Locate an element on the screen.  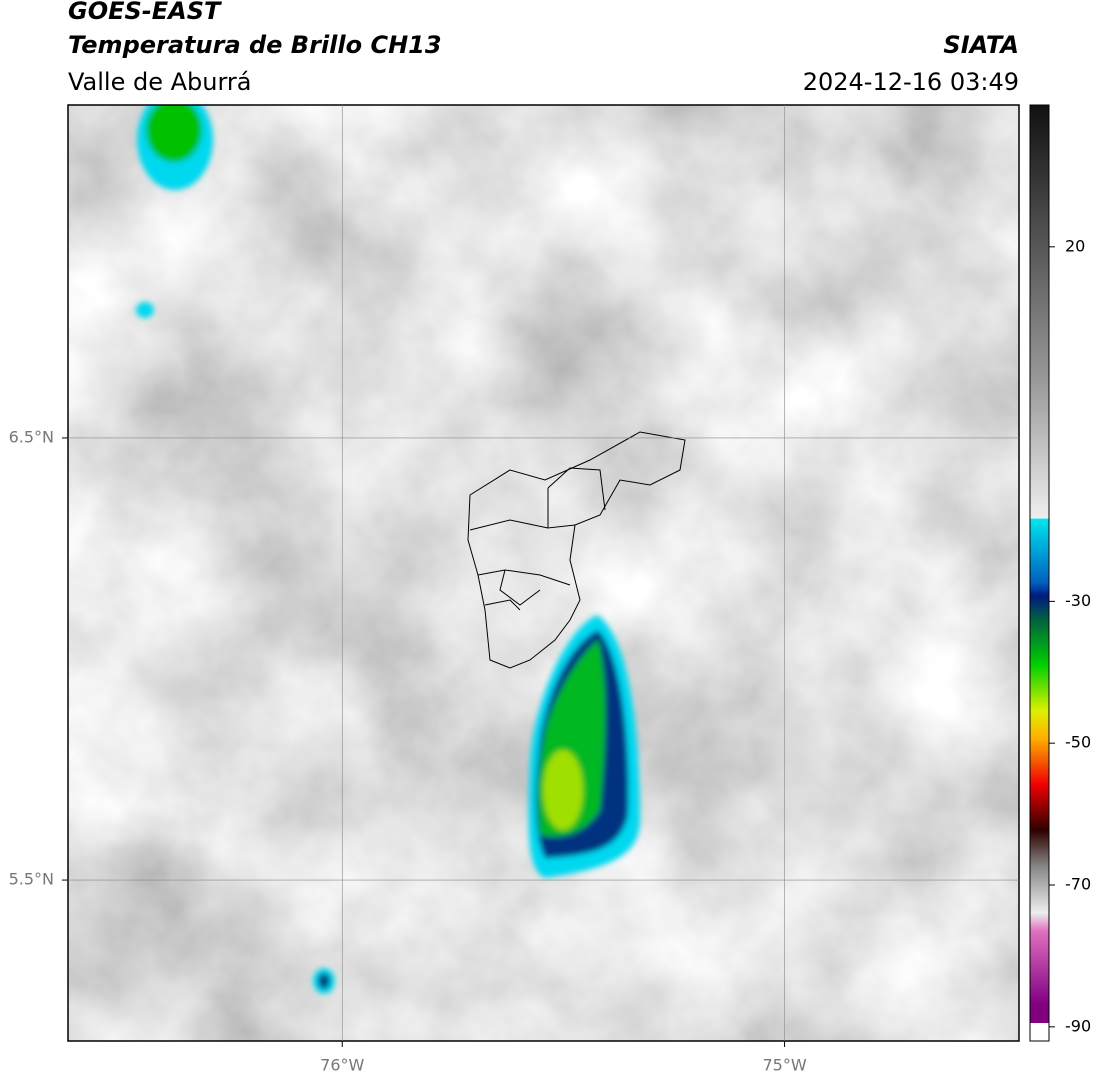
colorbar-tick-label: -90 is located at coordinates (1078, 1025).